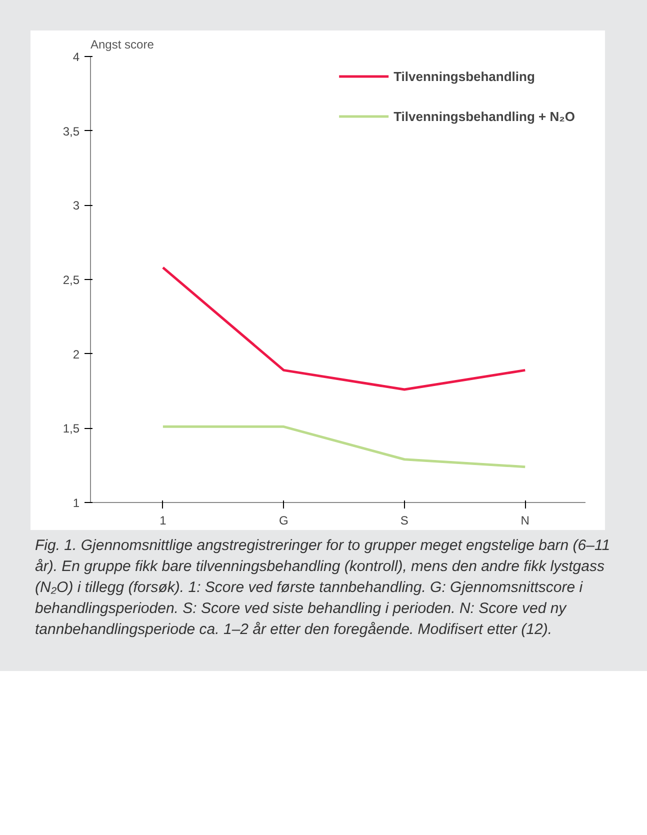 This screenshot has width=647, height=835. Describe the element at coordinates (484, 116) in the screenshot. I see `legend-label: Tilvenningsbehandling + N₂O` at that location.